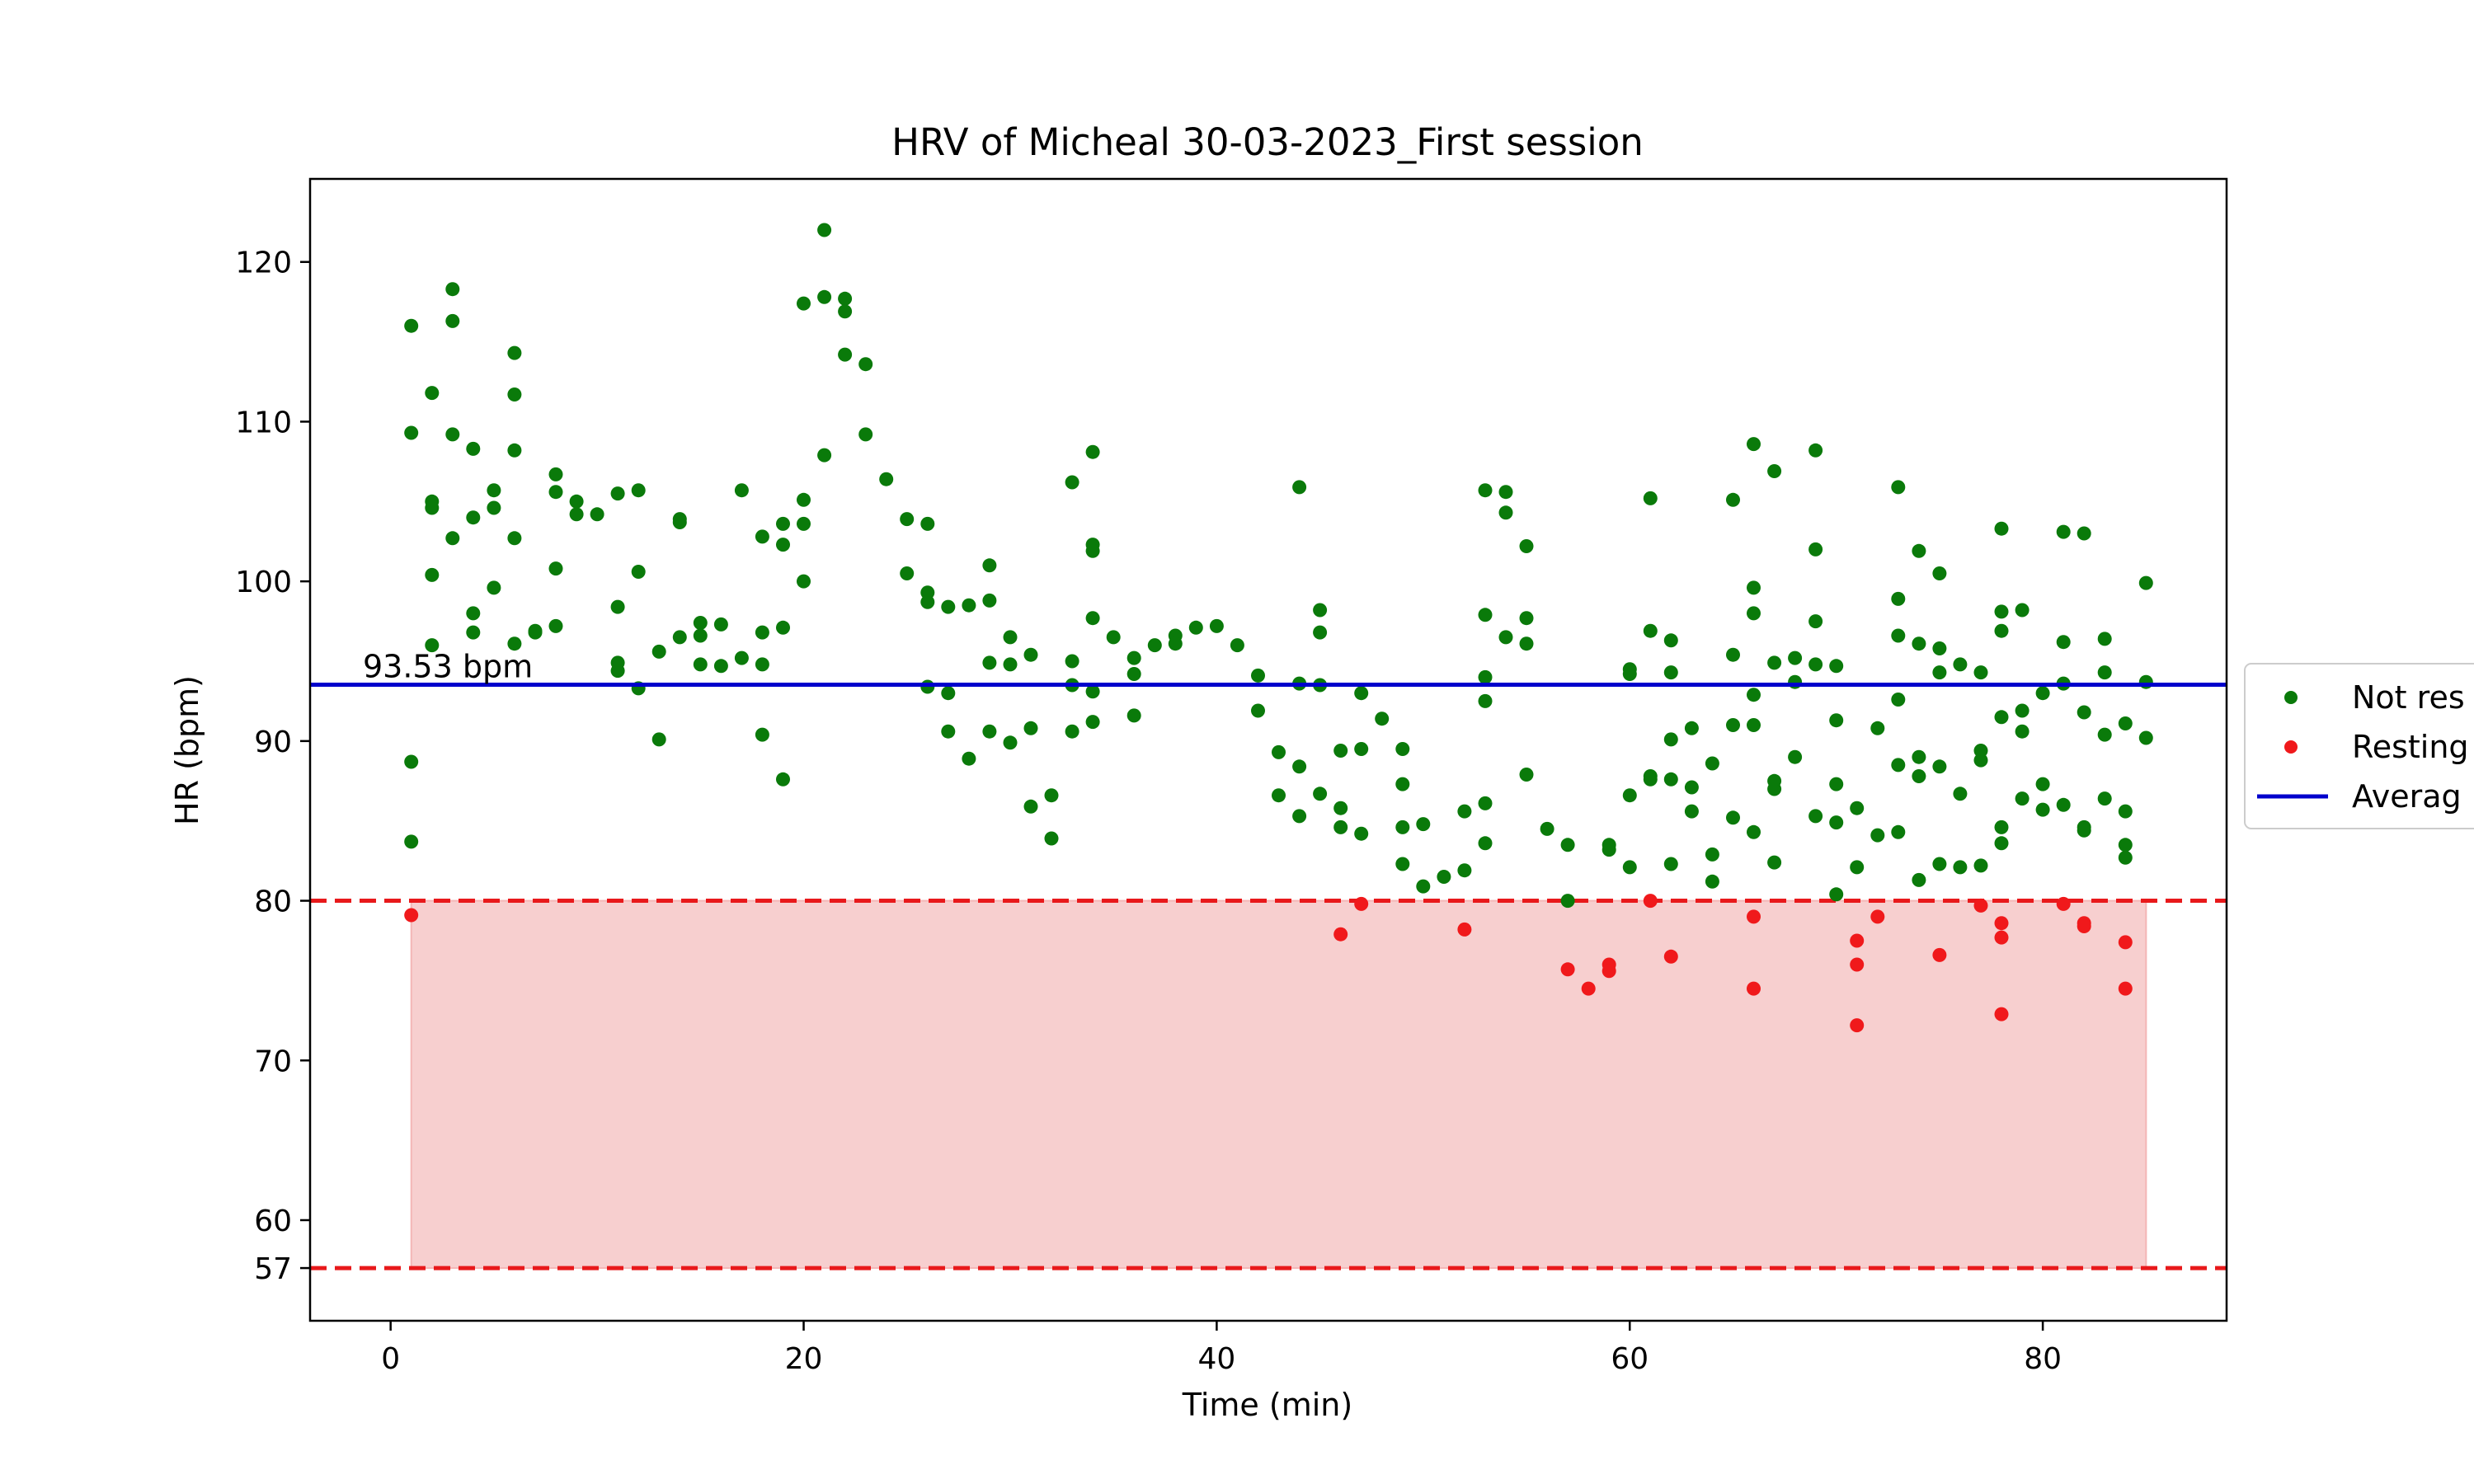 This screenshot has width=2474, height=1484. What do you see at coordinates (2359, 746) in the screenshot?
I see `legend: Not res Resting Averag` at bounding box center [2359, 746].